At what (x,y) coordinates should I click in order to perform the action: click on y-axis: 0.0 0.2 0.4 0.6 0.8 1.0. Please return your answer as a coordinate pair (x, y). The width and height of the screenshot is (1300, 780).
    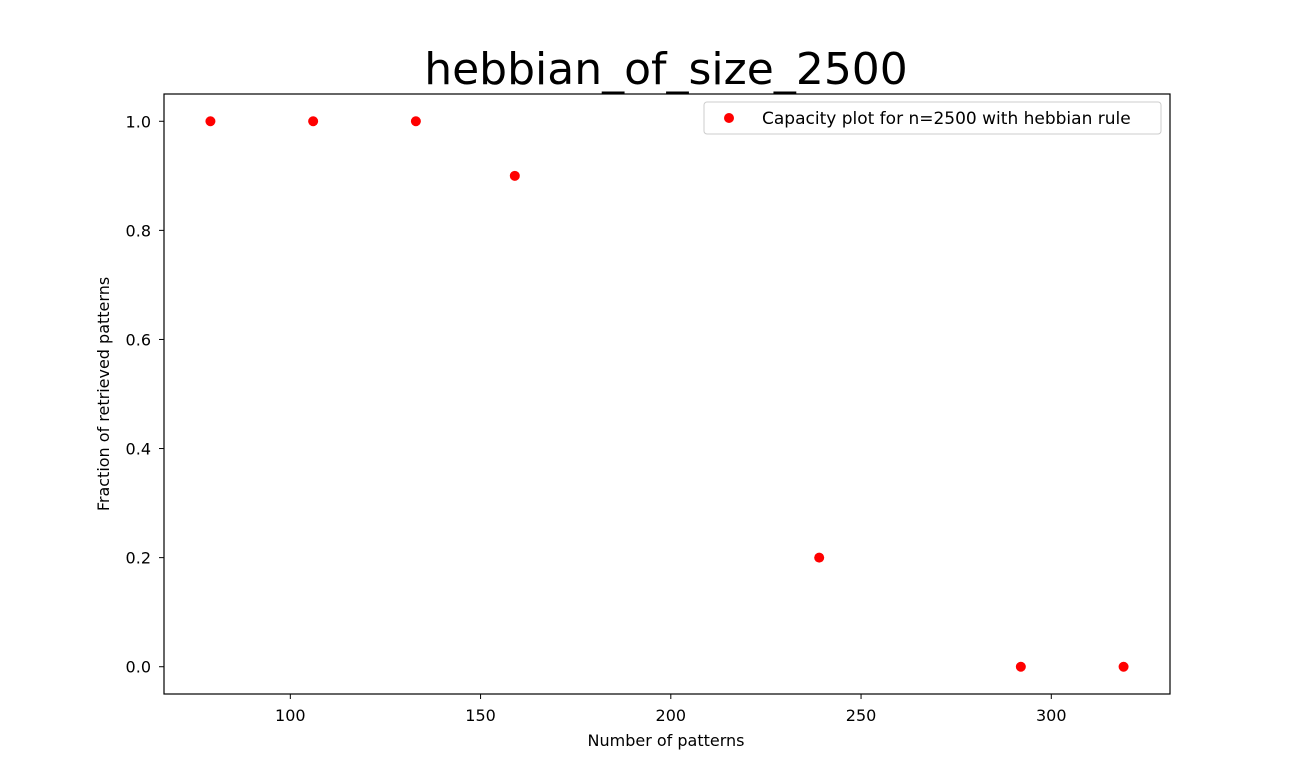
    Looking at the image, I should click on (145, 394).